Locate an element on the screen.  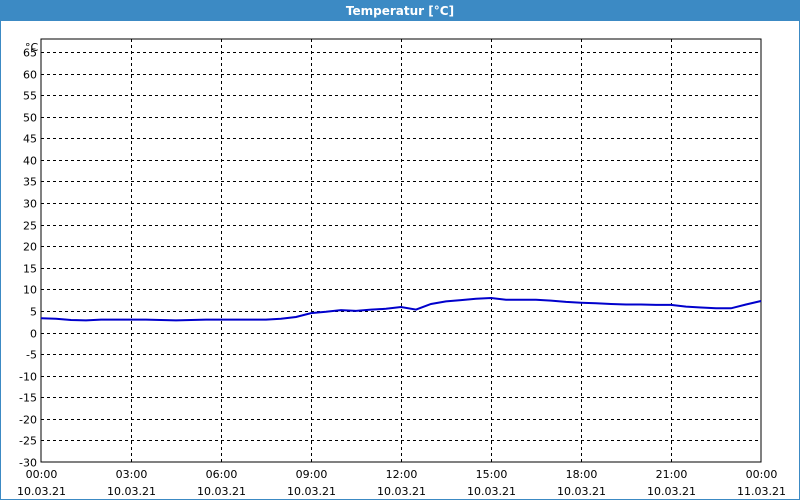
y-tick-label: 65 is located at coordinates (30, 53).